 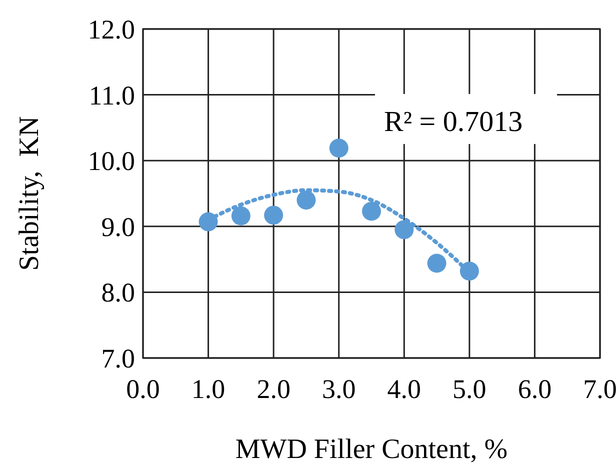 I want to click on x-tick-label: 4.0, so click(x=404, y=389).